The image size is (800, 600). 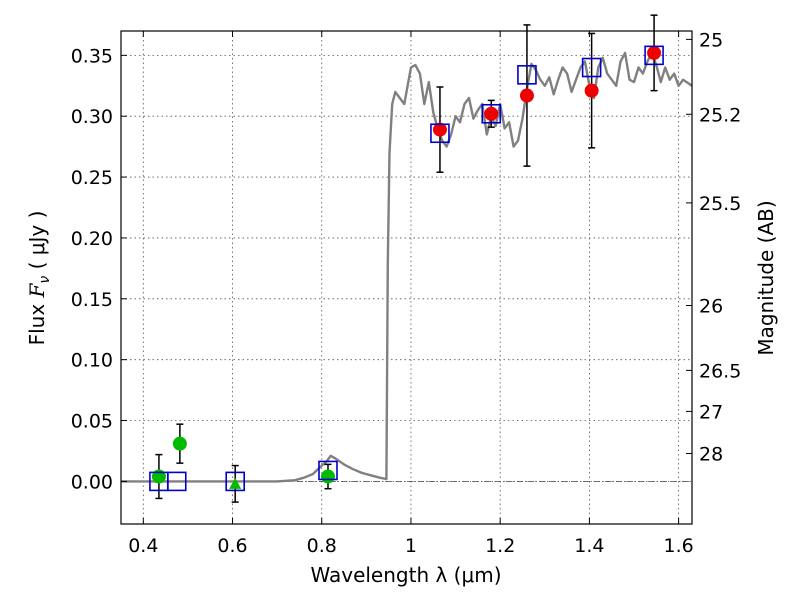 I want to click on y-tick-label-5: 0.25, so click(x=92, y=178).